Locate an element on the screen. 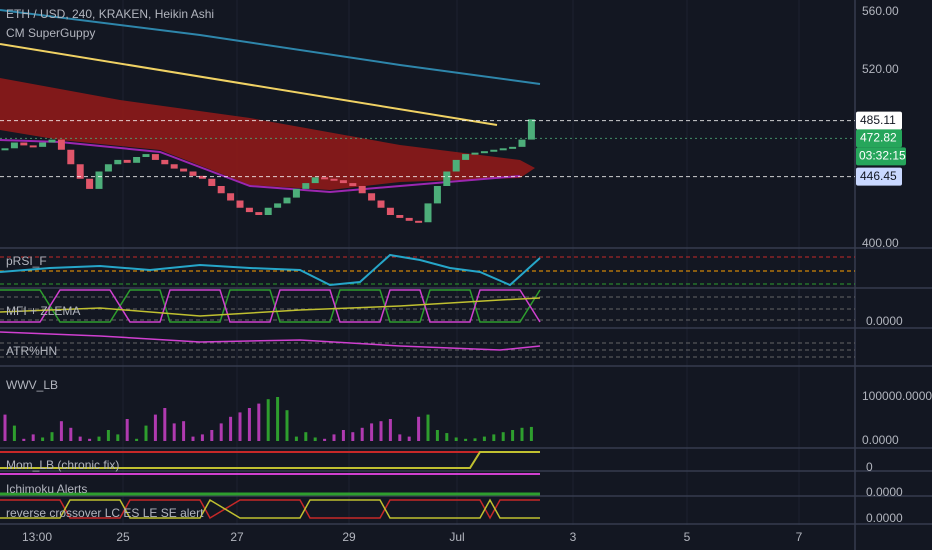 This screenshot has width=932, height=550. pane-label: MFI + ZLEMA is located at coordinates (43, 311).